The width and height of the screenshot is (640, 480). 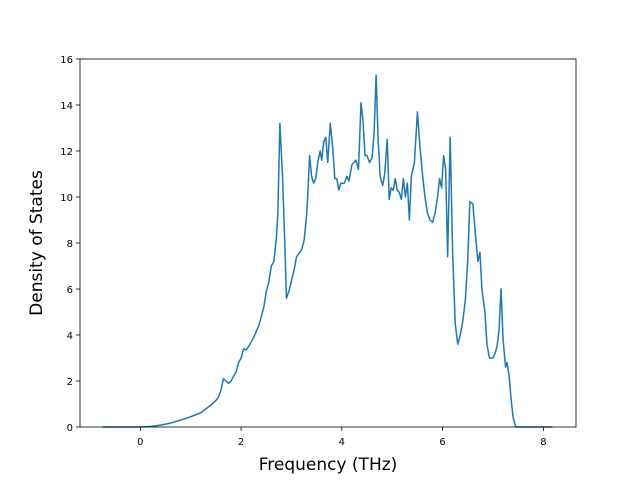 I want to click on x-axis-label: Frequency (THz), so click(x=328, y=465).